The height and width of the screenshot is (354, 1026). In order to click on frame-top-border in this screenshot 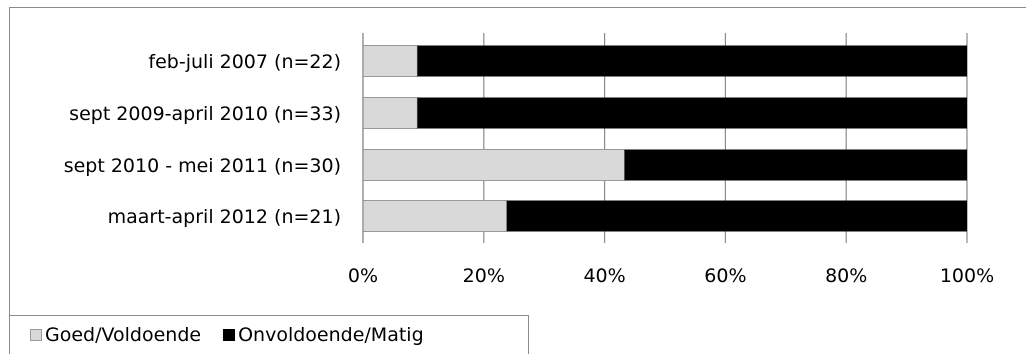, I will do `click(517, 7)`.